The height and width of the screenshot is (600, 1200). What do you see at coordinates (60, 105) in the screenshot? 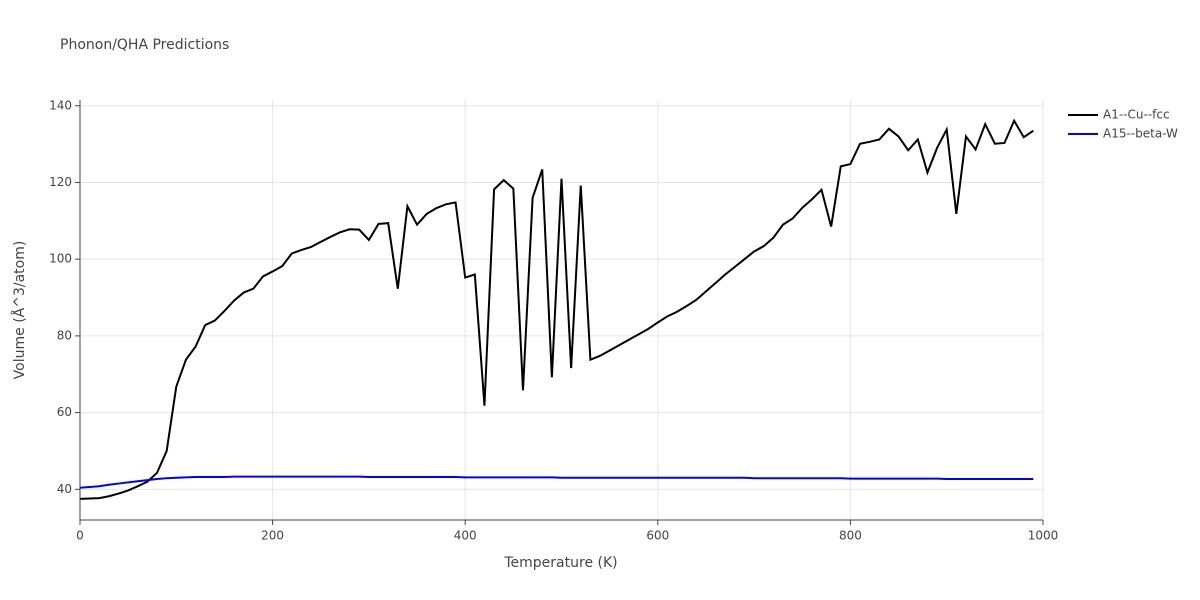
I see `y-tick-label: 140` at bounding box center [60, 105].